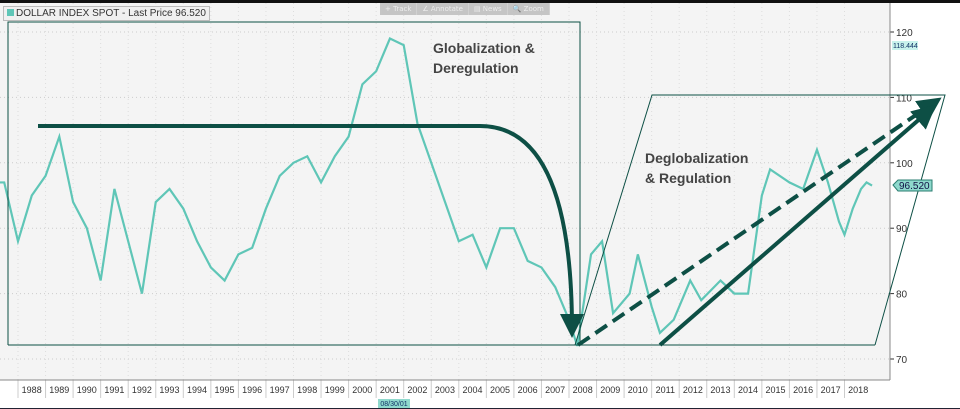 This screenshot has height=409, width=960. I want to click on last-price-badge, so click(912, 185).